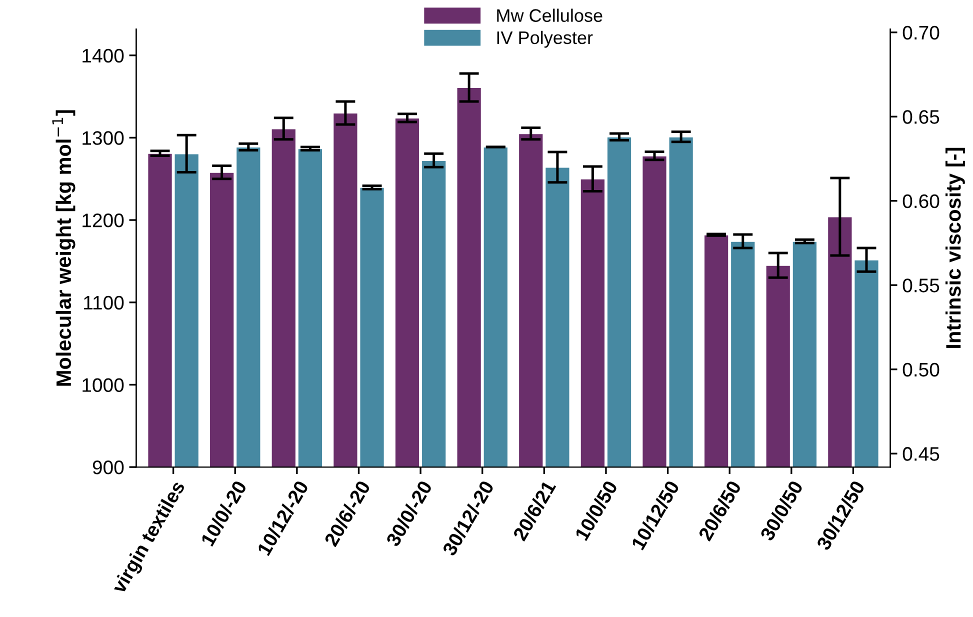 The width and height of the screenshot is (973, 617). Describe the element at coordinates (103, 385) in the screenshot. I see `y-tick-label: 1000` at that location.